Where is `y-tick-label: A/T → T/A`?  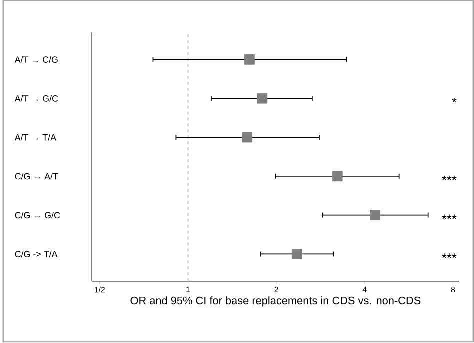 y-tick-label: A/T → T/A is located at coordinates (35, 137).